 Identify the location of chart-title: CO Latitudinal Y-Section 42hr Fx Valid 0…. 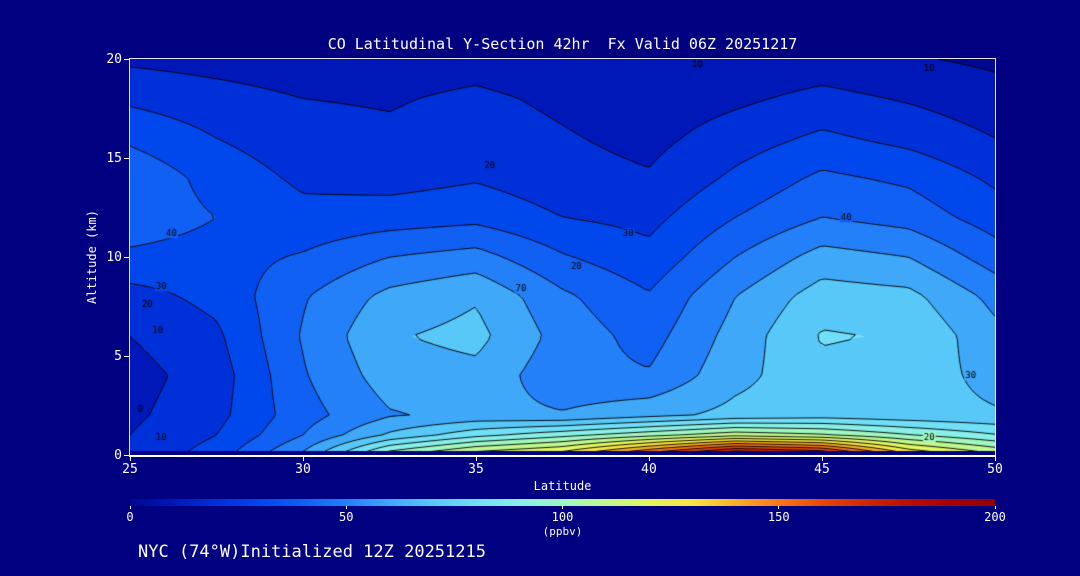
(562, 44).